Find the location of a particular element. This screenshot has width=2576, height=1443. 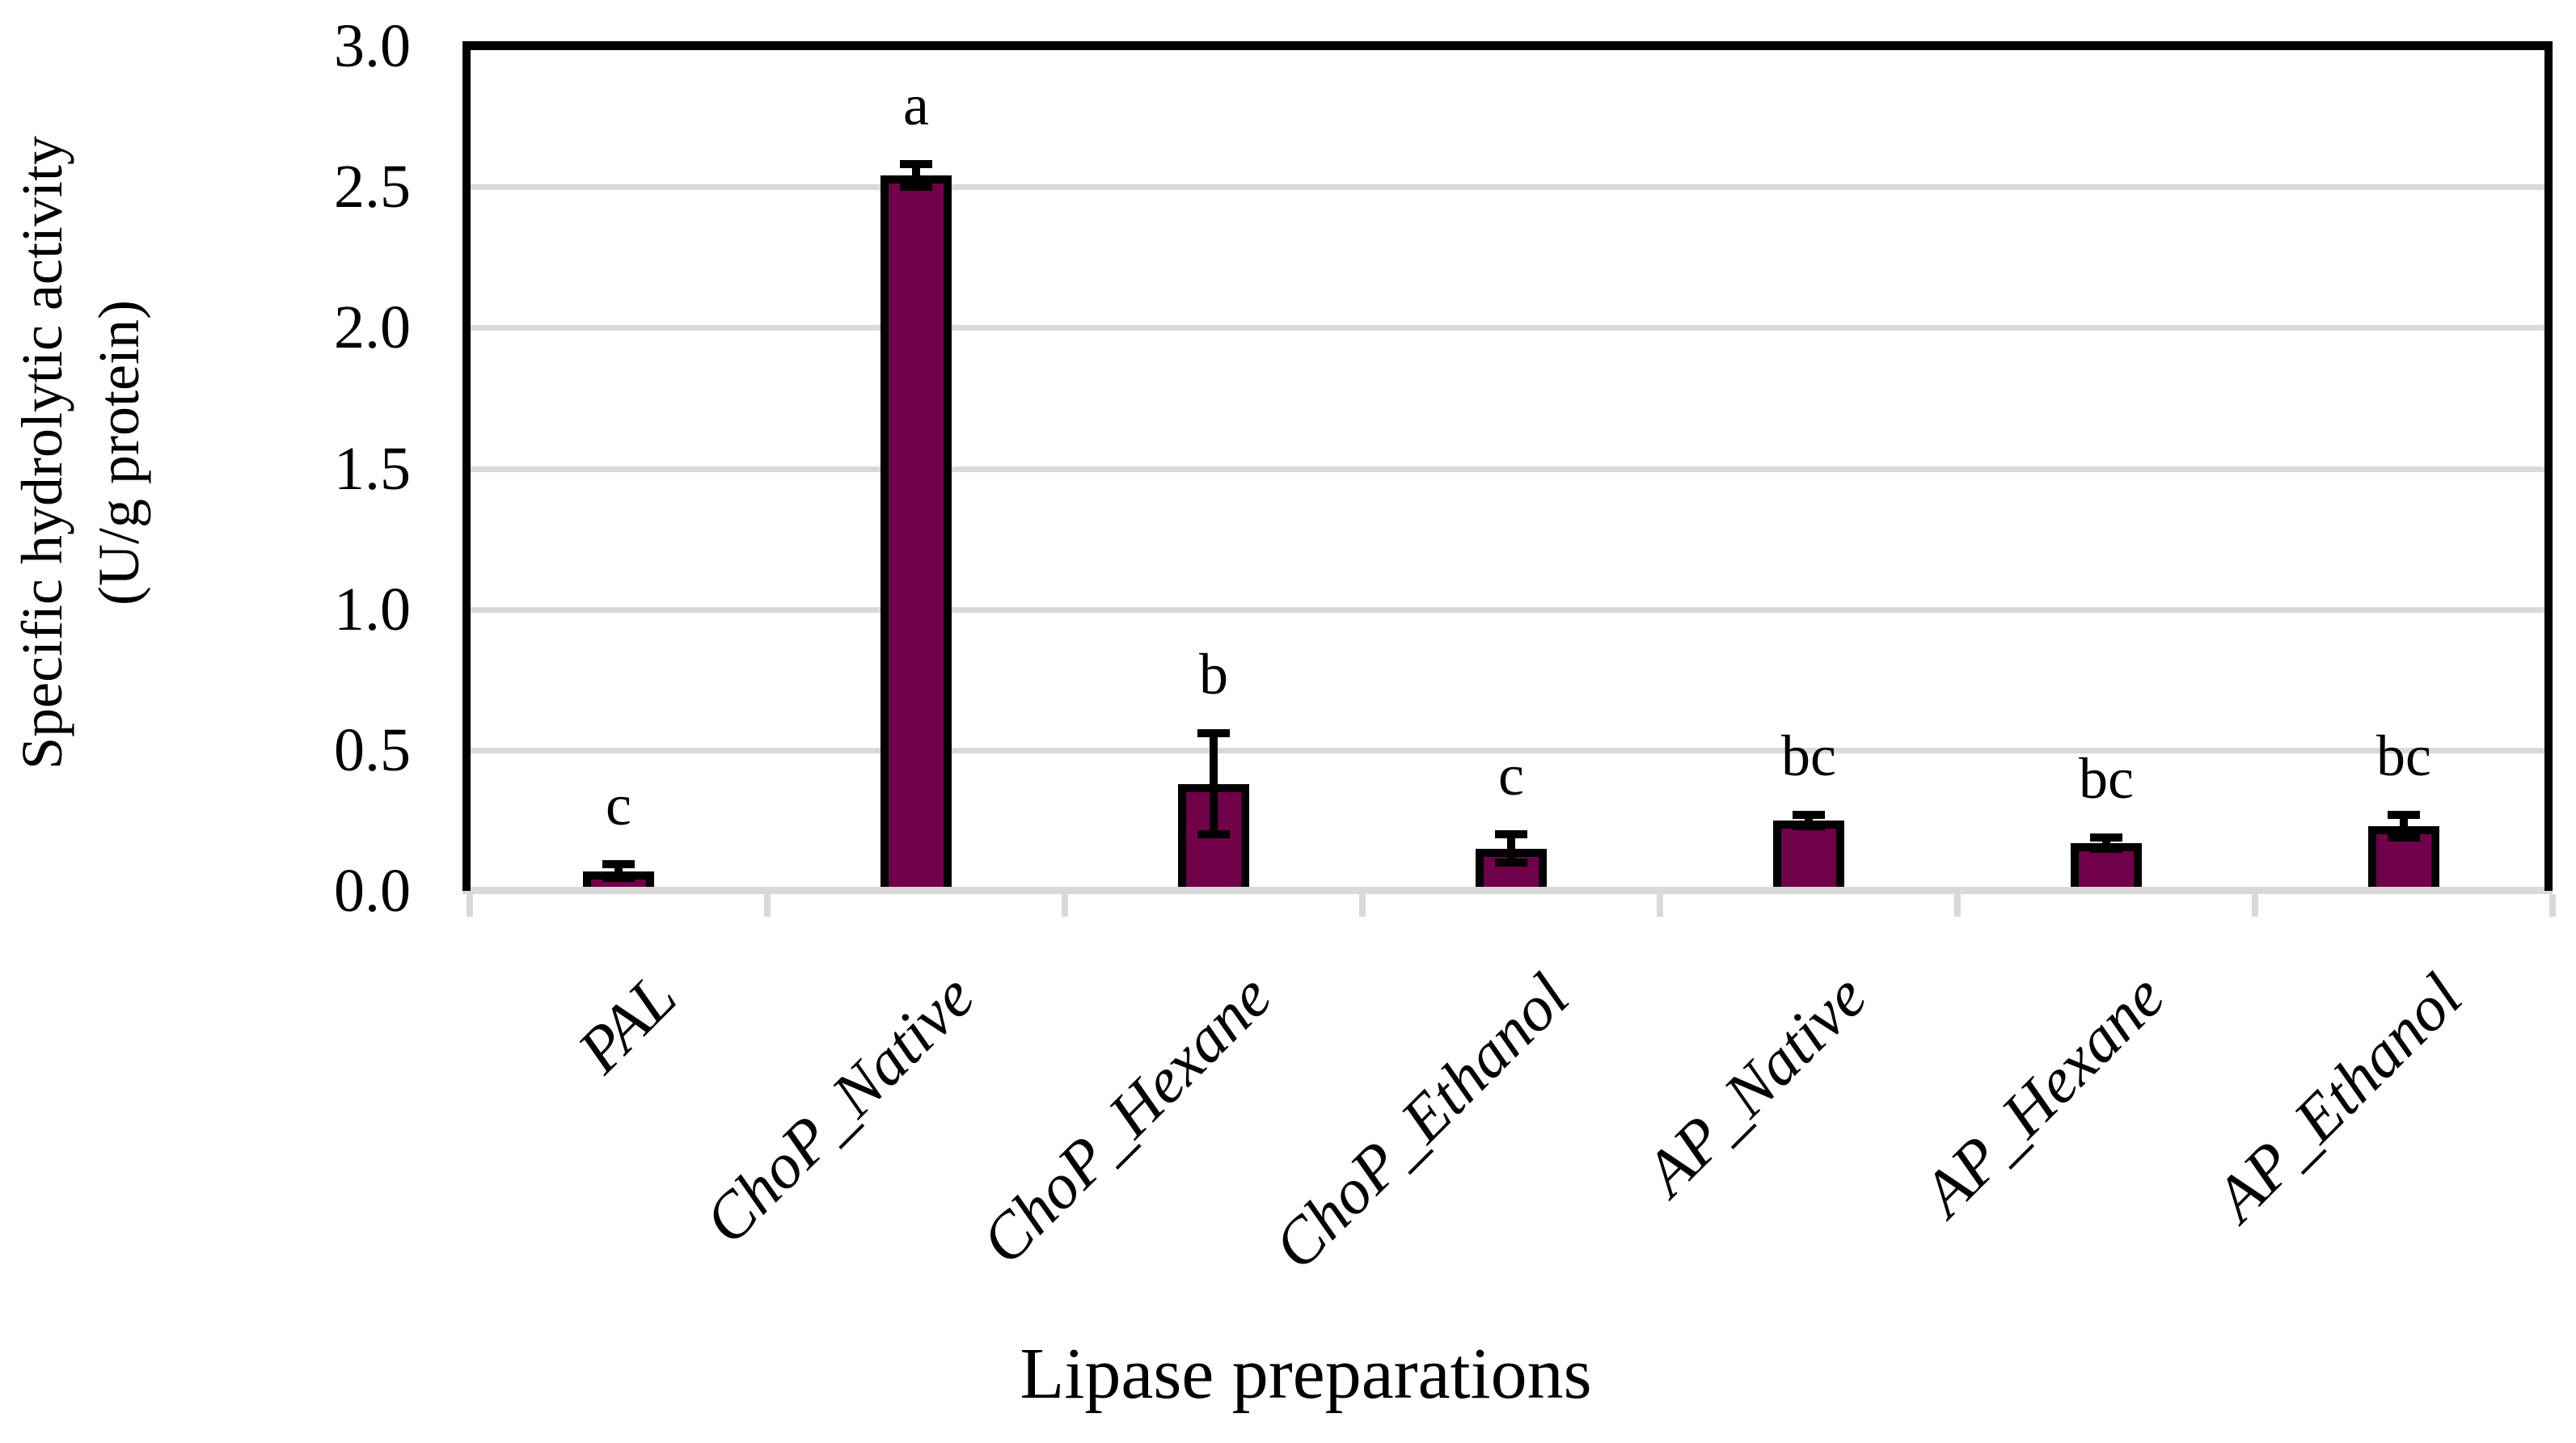

x-category-label: AP_Native is located at coordinates (1756, 1084).